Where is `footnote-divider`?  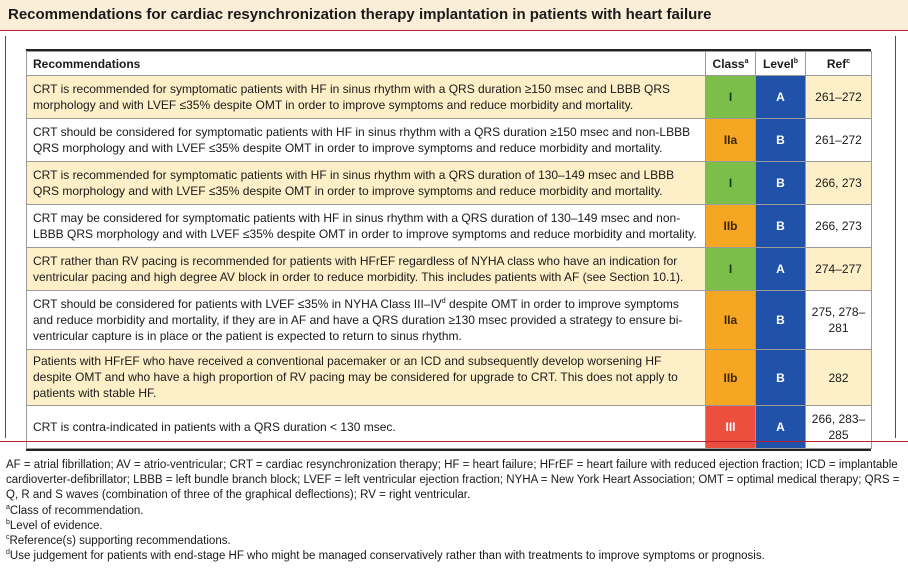 footnote-divider is located at coordinates (454, 441).